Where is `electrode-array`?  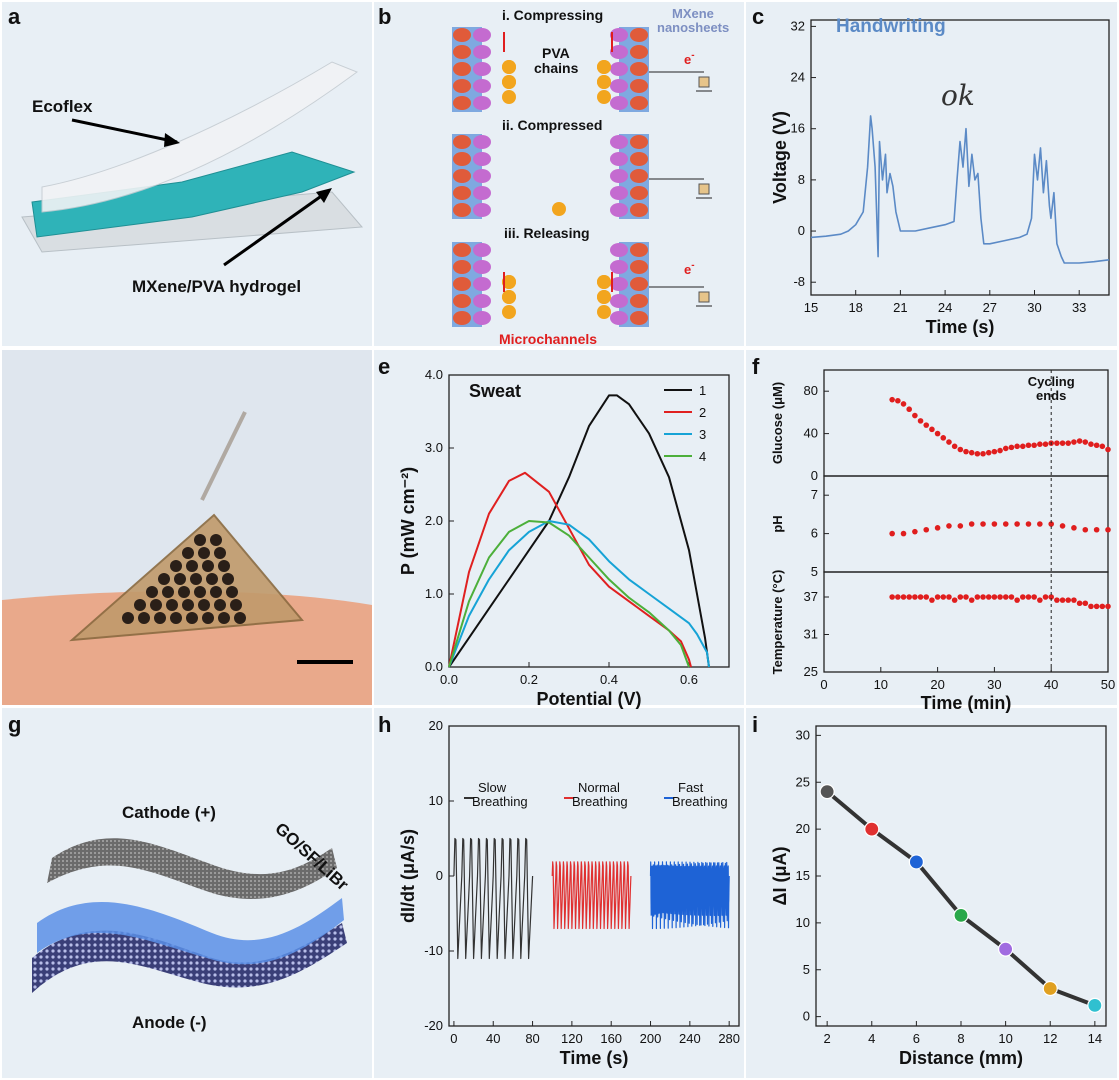 electrode-array is located at coordinates (184, 579).